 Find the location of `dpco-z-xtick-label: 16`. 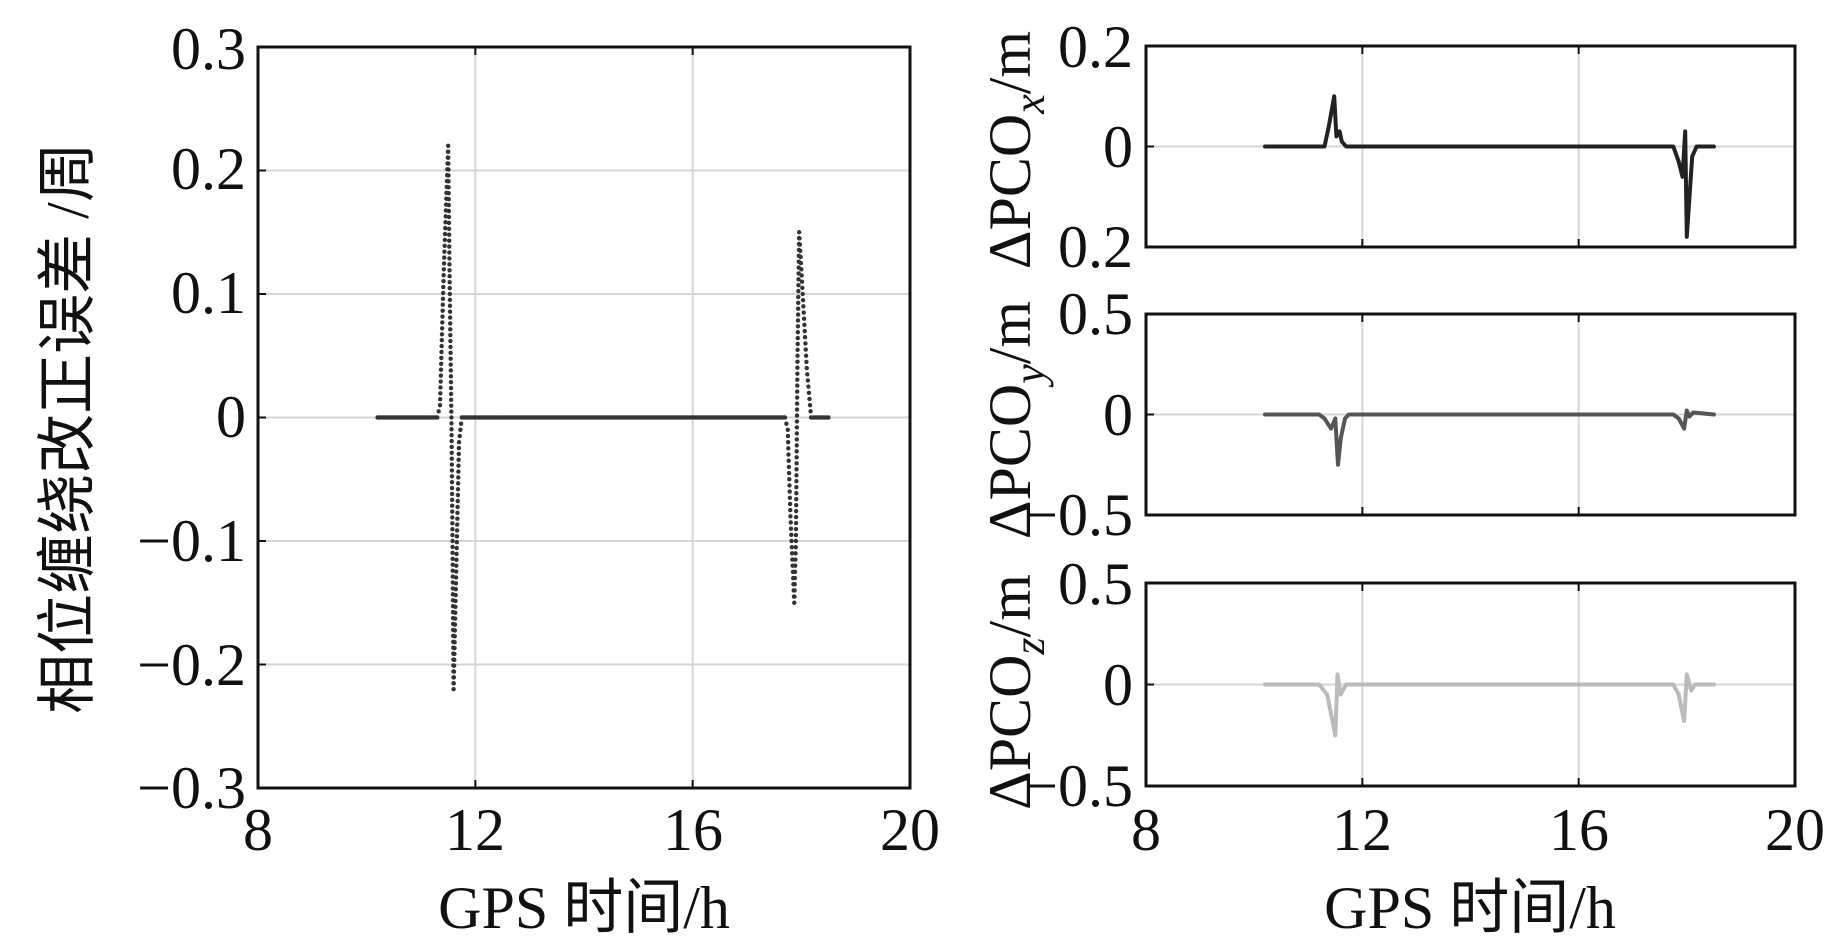

dpco-z-xtick-label: 16 is located at coordinates (1579, 830).